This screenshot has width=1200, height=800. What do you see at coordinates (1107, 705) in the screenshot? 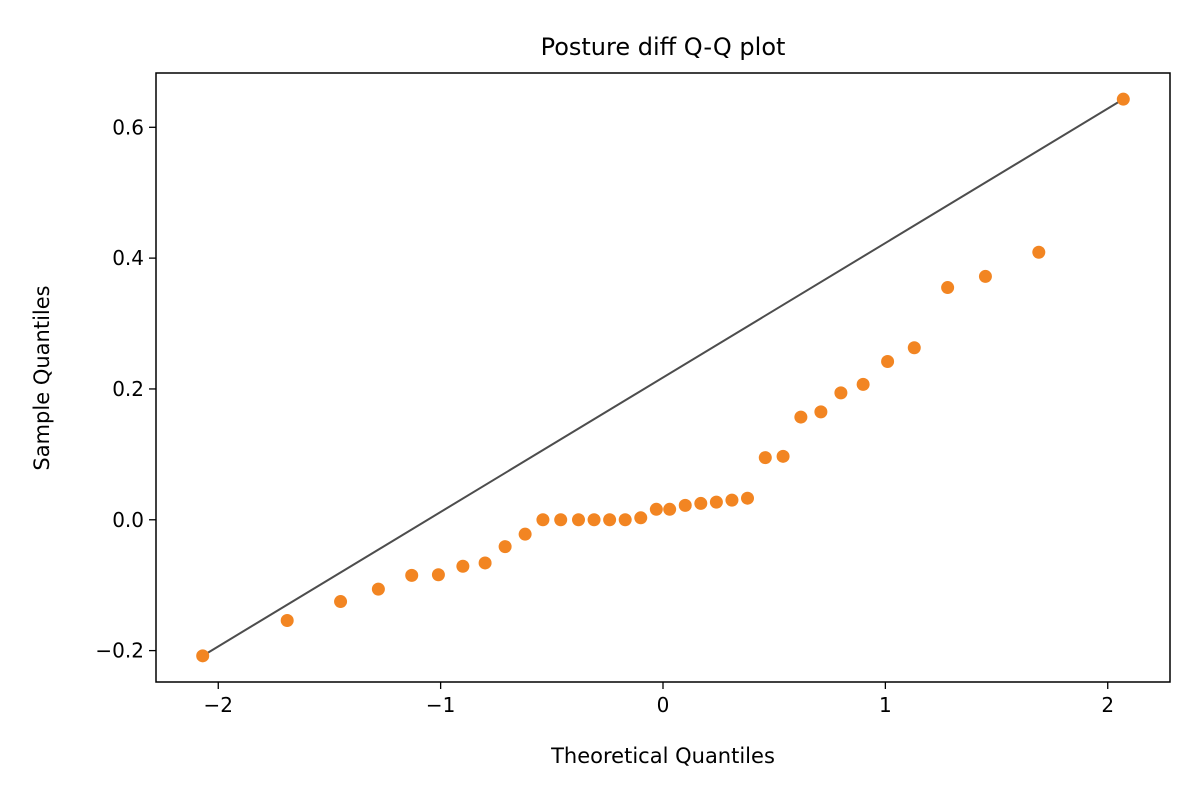
I see `x-tick-label: 2` at bounding box center [1107, 705].